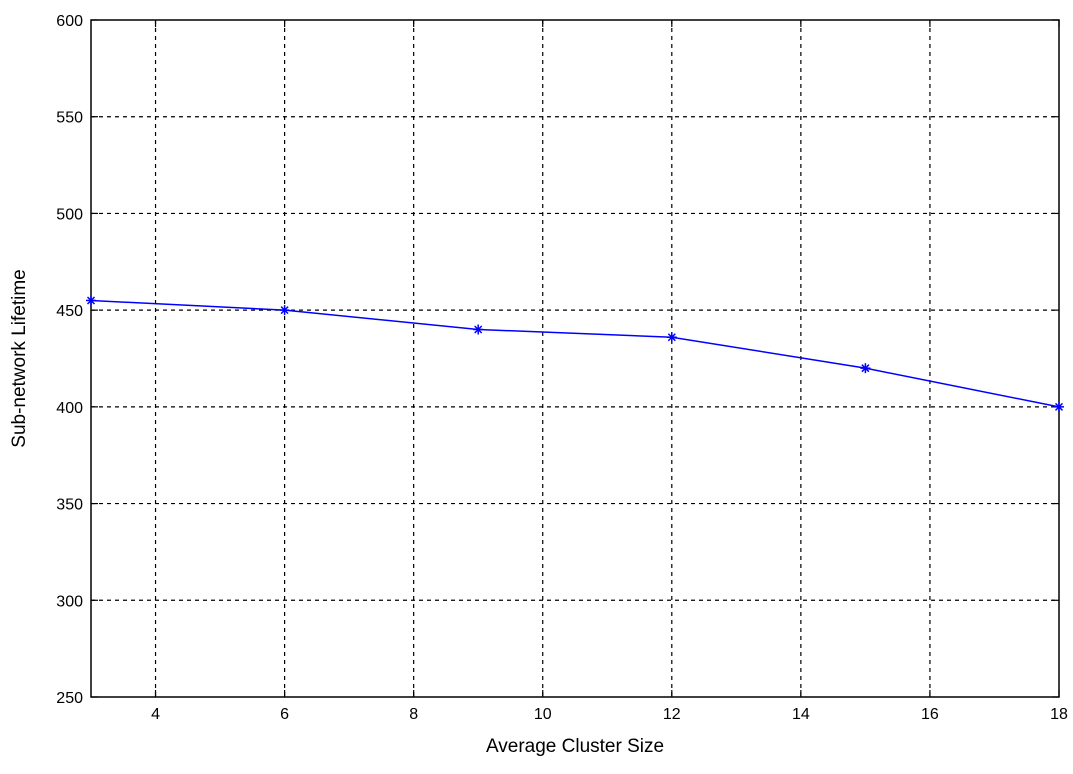  I want to click on x-tick-label: 6, so click(284, 714).